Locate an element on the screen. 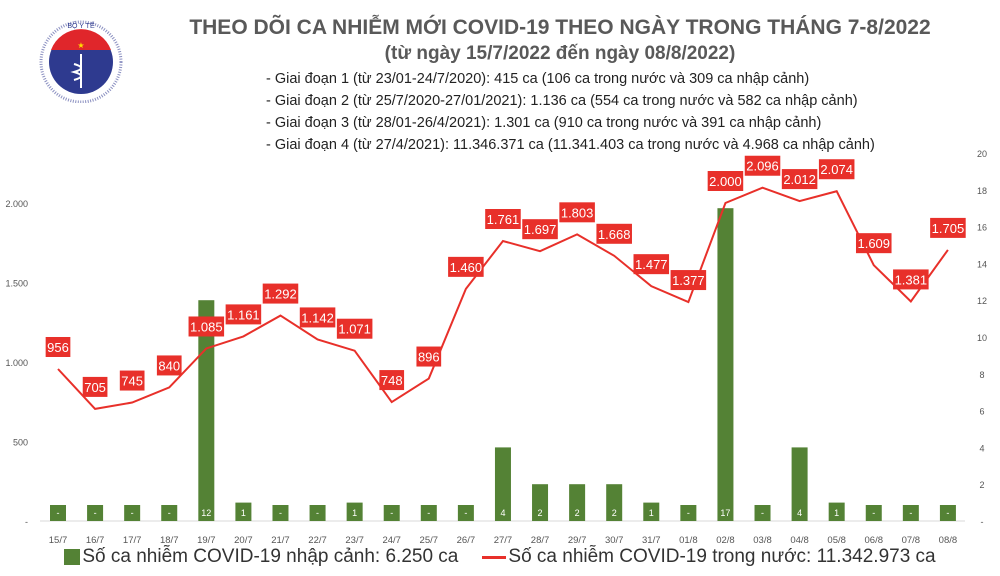  line-data-label: 1.142 is located at coordinates (317, 317).